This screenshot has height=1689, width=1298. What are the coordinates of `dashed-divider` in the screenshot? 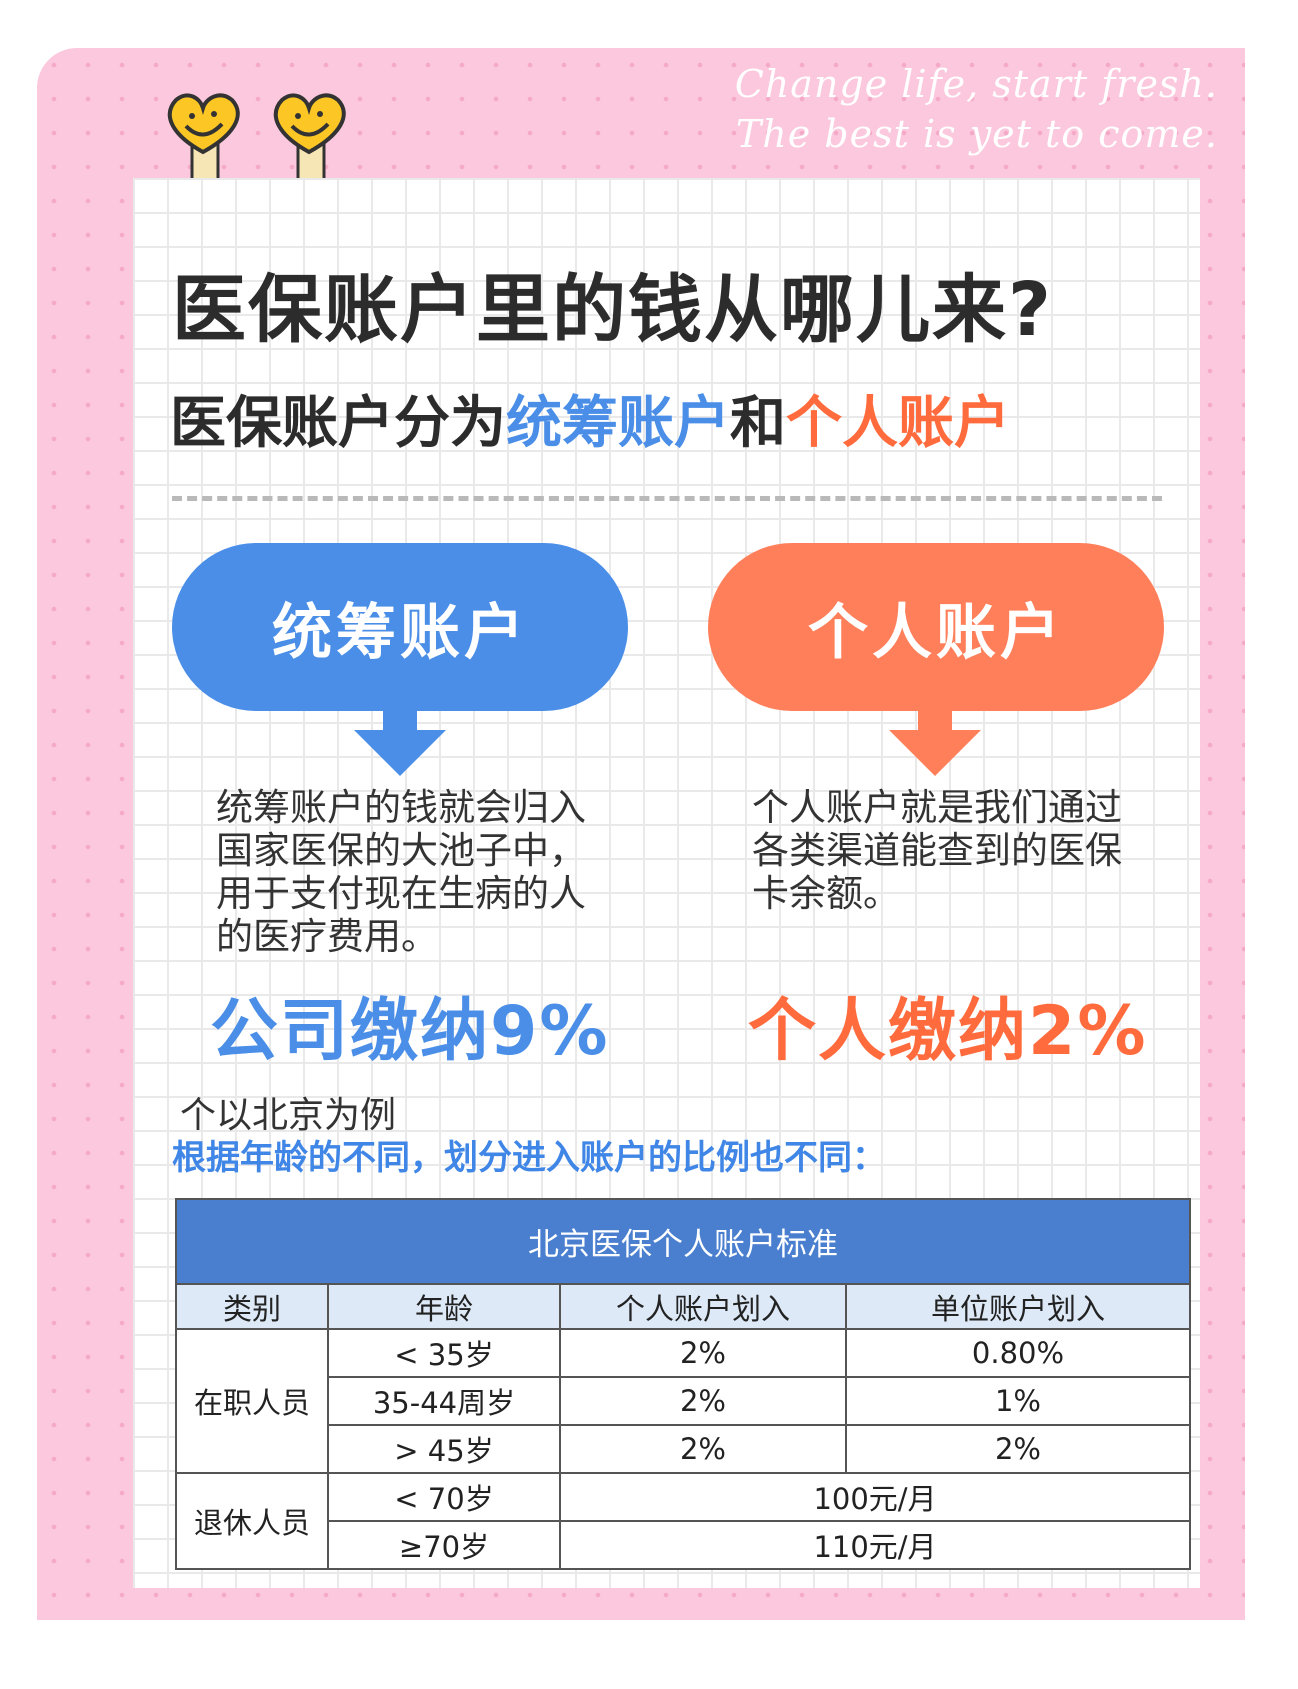 It's located at (667, 498).